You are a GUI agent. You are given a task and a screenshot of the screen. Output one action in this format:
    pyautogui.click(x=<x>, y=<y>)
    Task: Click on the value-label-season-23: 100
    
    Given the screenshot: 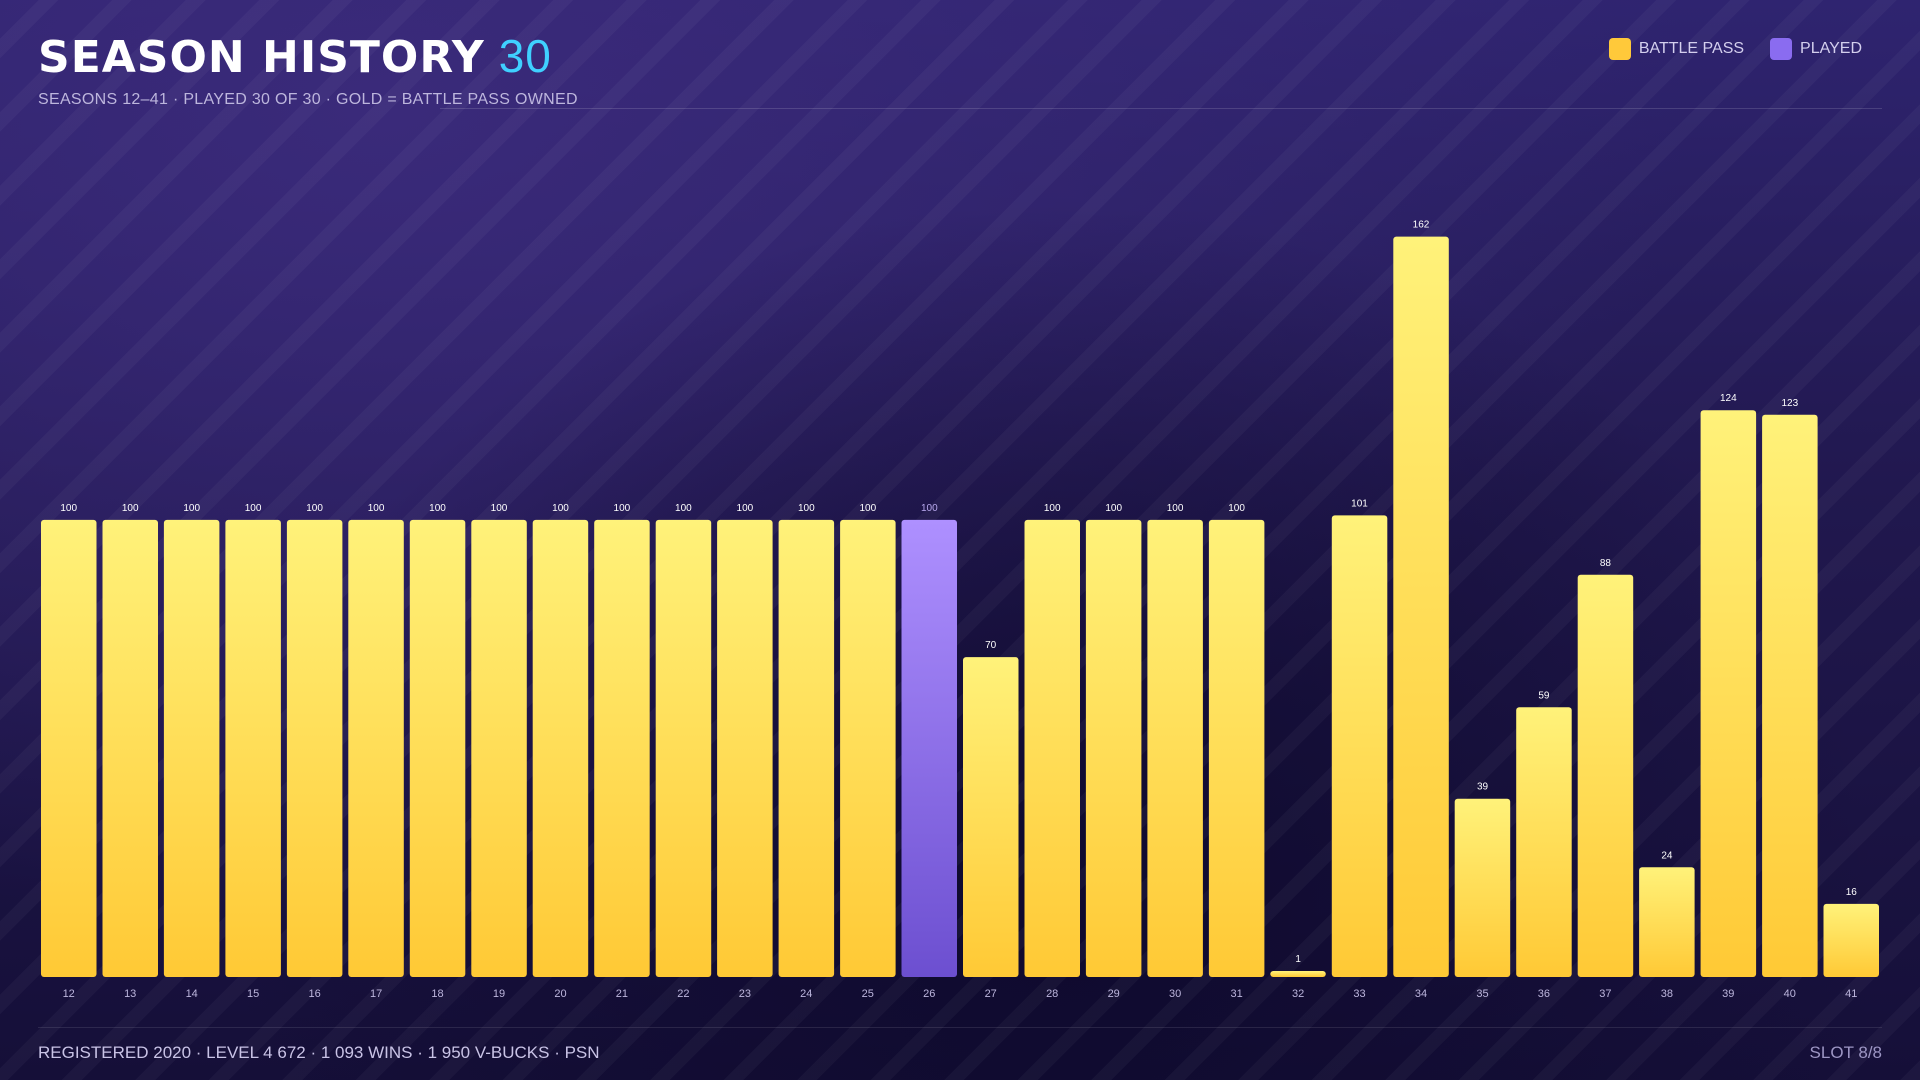 What is the action you would take?
    pyautogui.click(x=745, y=508)
    